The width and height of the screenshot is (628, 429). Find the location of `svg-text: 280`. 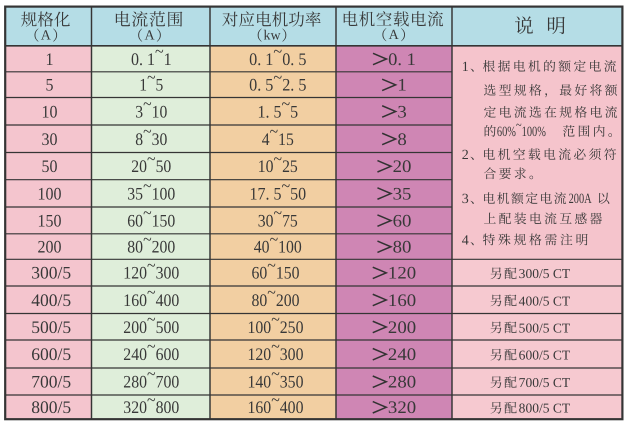

svg-text: 280 is located at coordinates (402, 382).